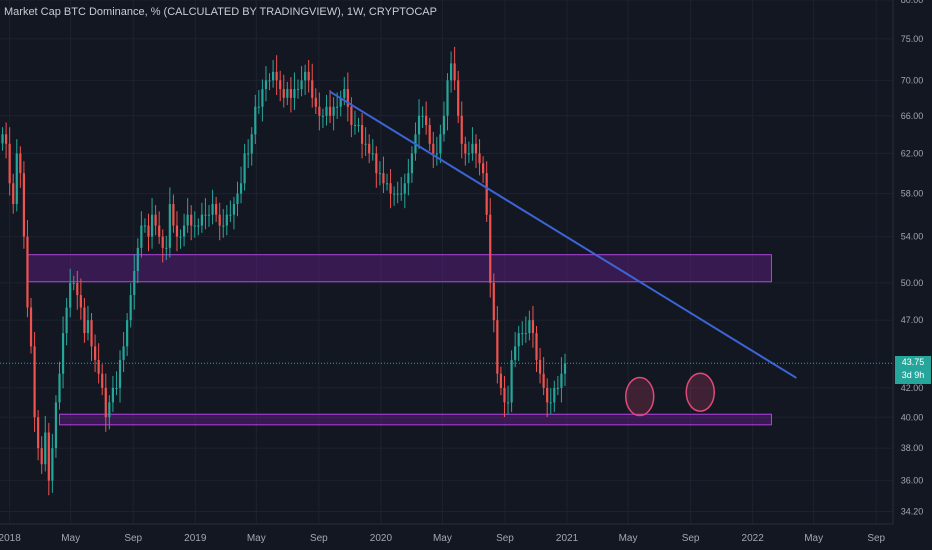  I want to click on time-tick-label: 2020, so click(381, 538).